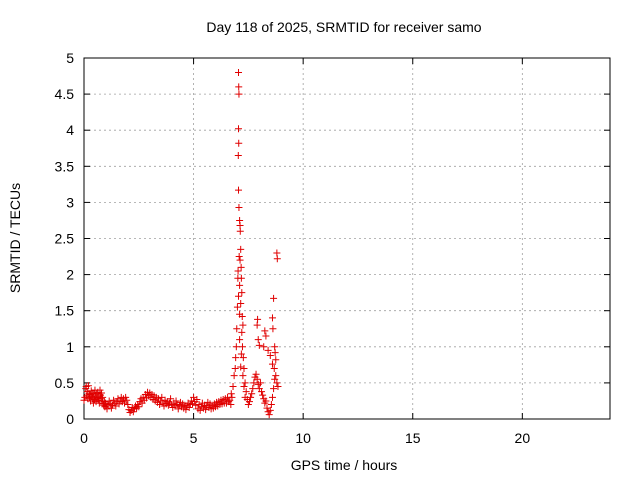  I want to click on y-tick-label: 2, so click(70, 275).